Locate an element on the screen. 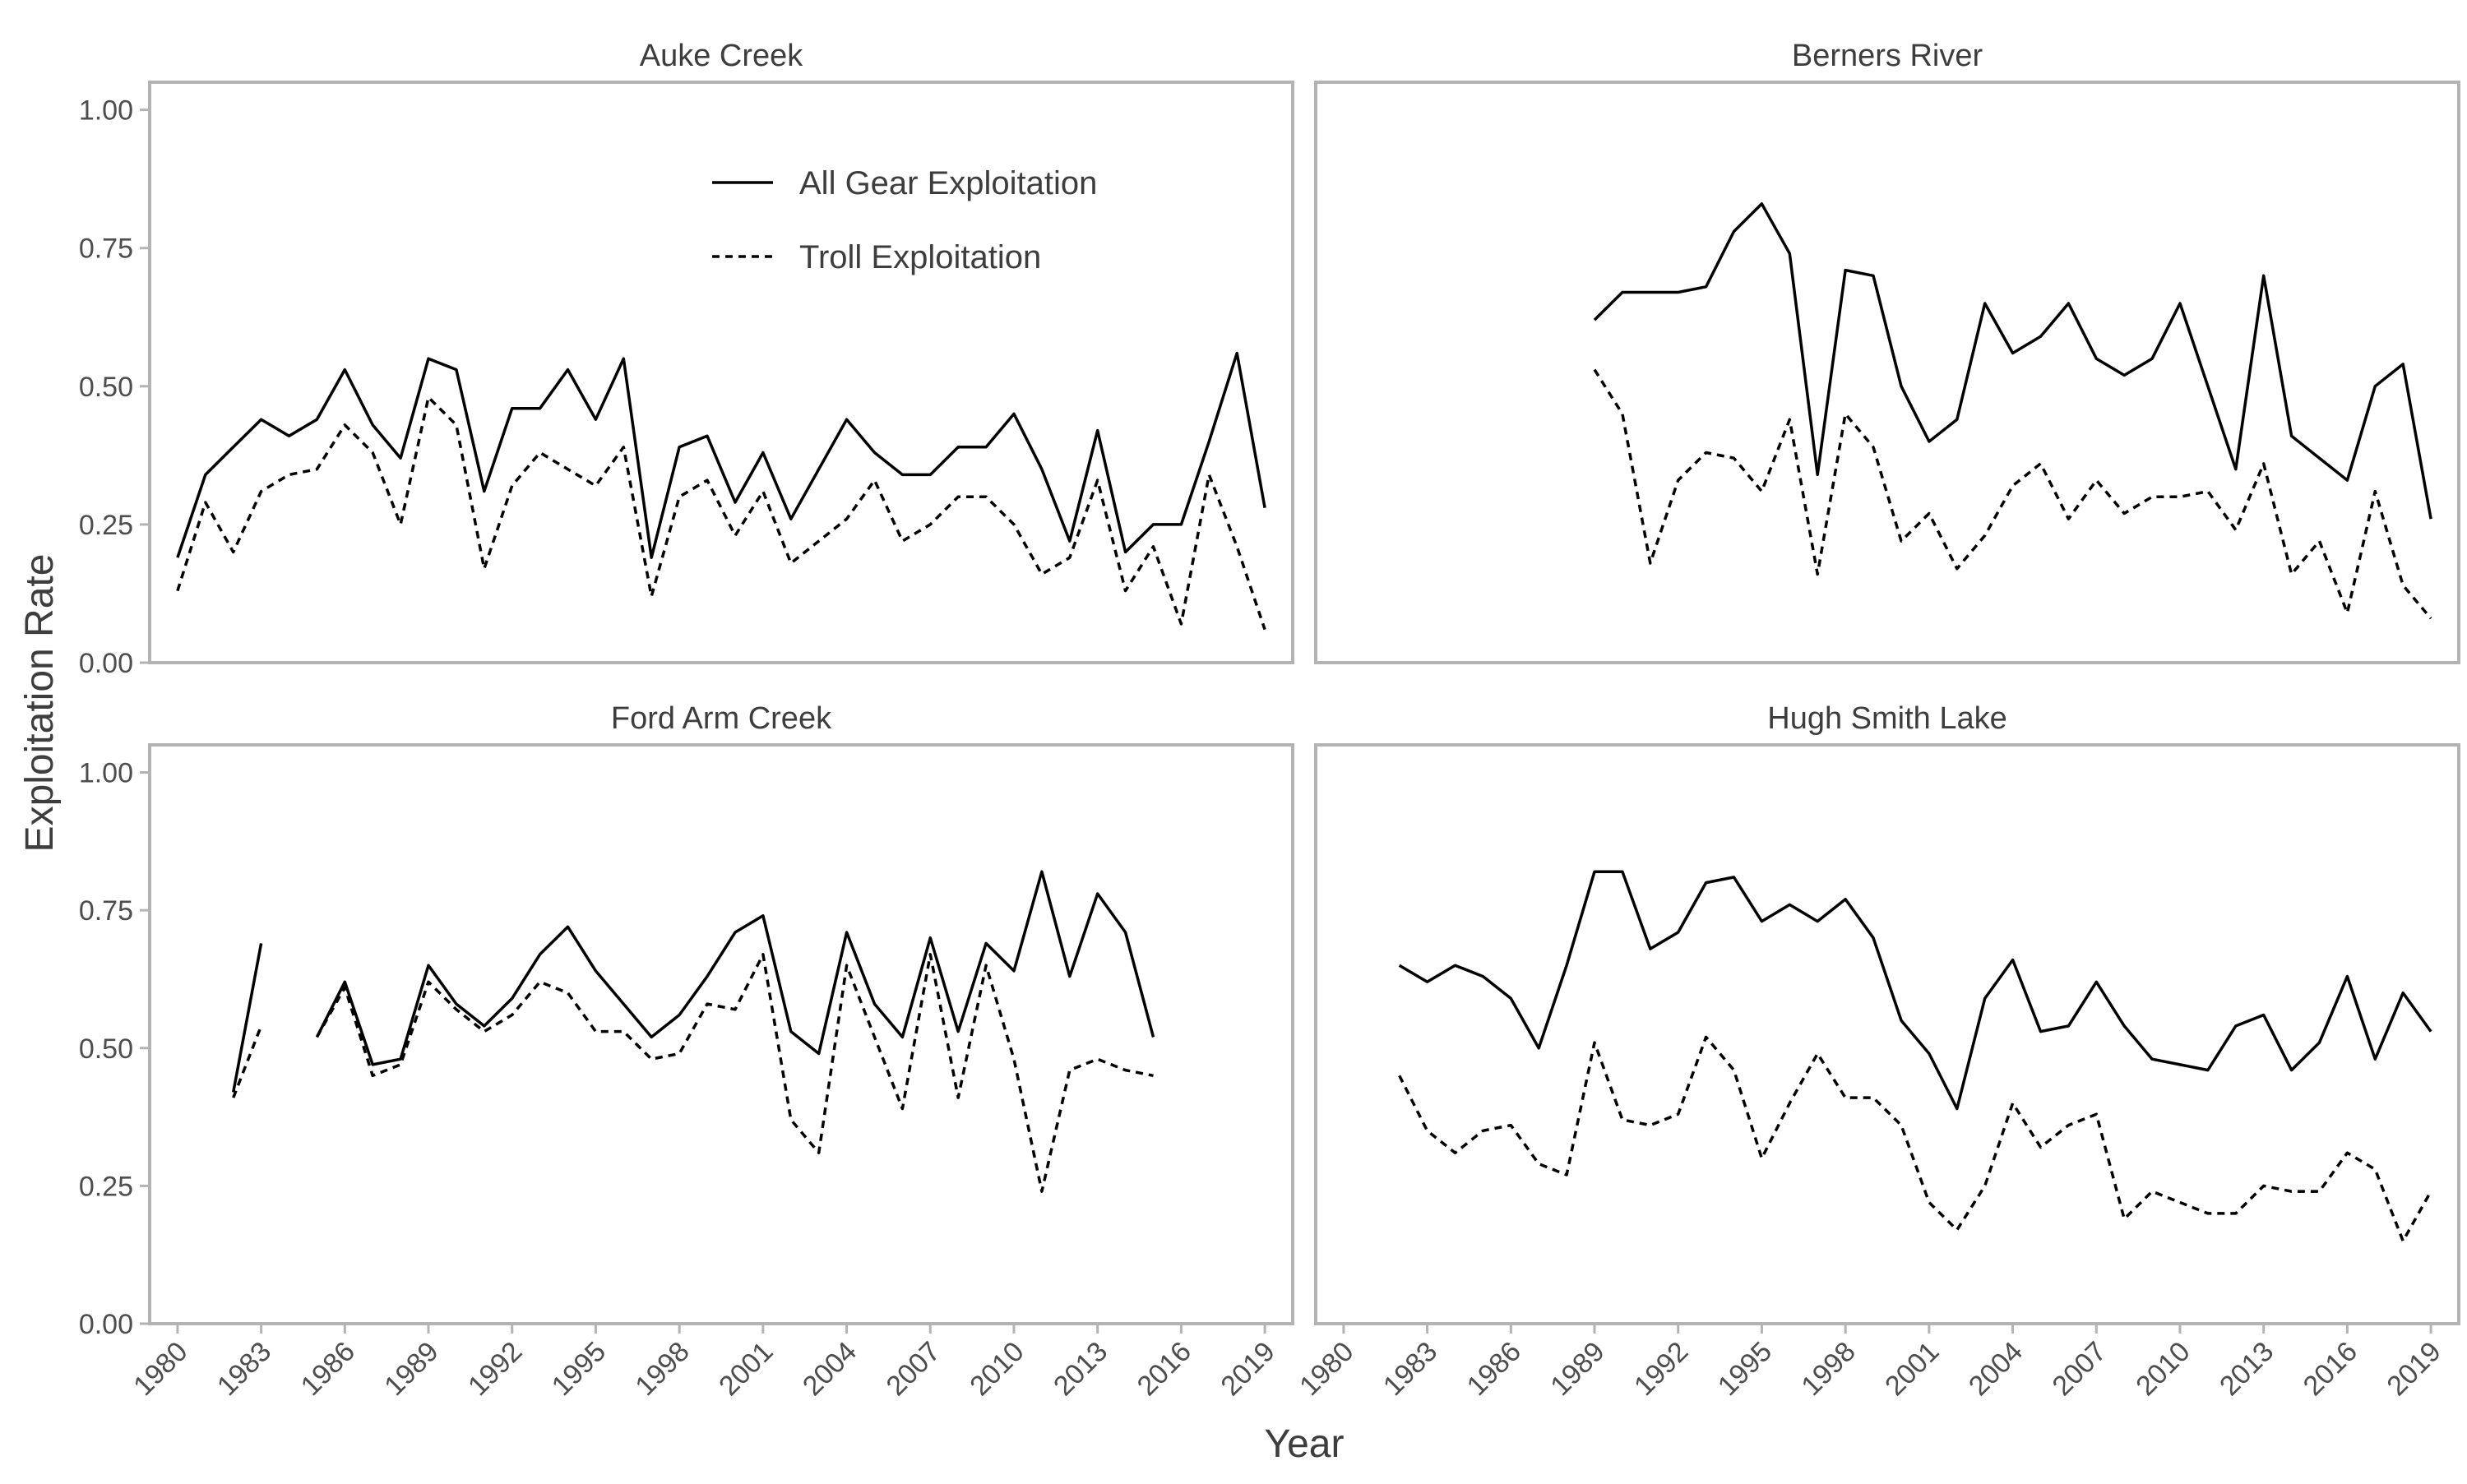 This screenshot has height=1484, width=2467. series-line-all-gear-berners-river is located at coordinates (2013, 361).